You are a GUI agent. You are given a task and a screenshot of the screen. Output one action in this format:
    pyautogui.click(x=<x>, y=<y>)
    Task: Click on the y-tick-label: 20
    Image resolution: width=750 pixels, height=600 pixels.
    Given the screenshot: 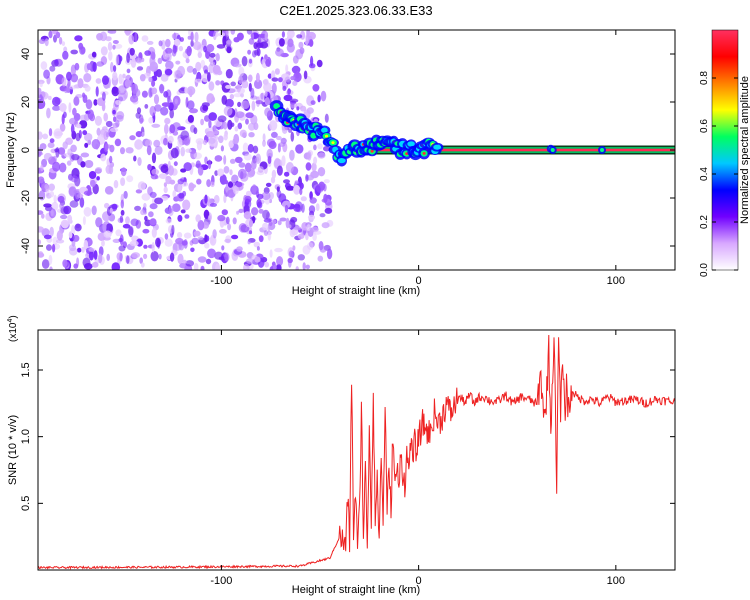 What is the action you would take?
    pyautogui.click(x=26, y=102)
    